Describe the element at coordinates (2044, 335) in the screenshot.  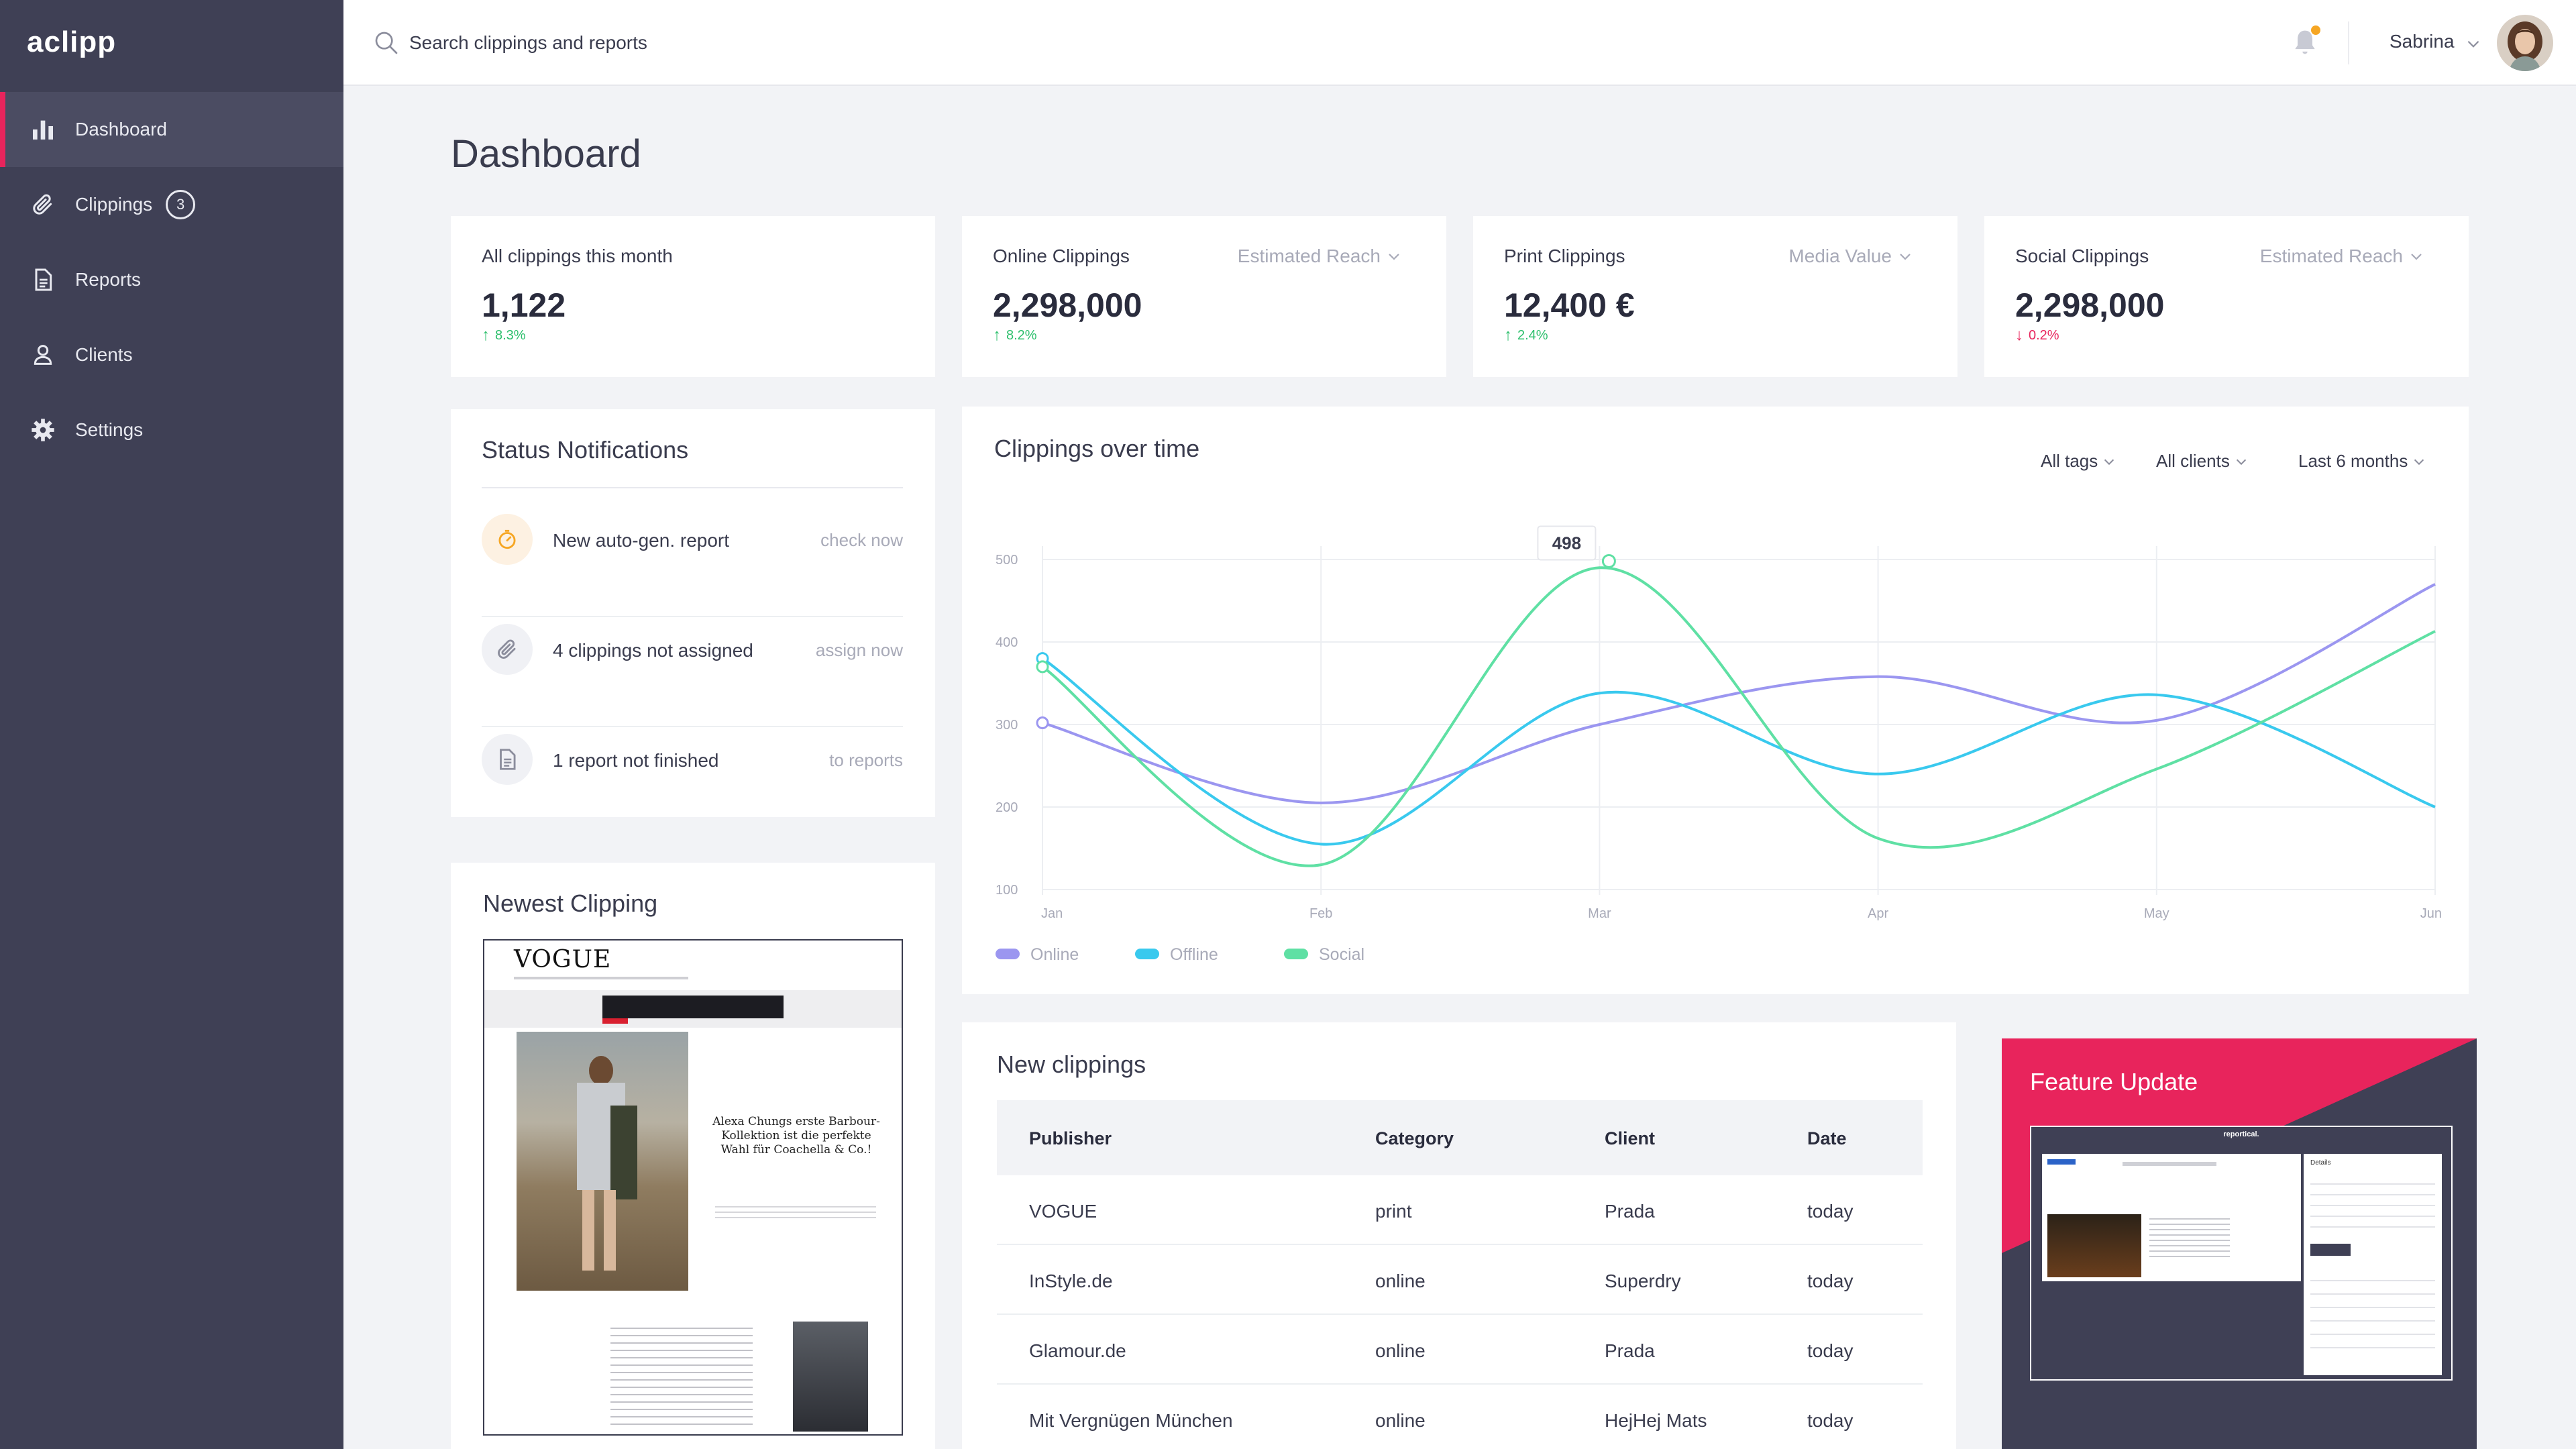
I see `stat-change-value: 0.2%` at that location.